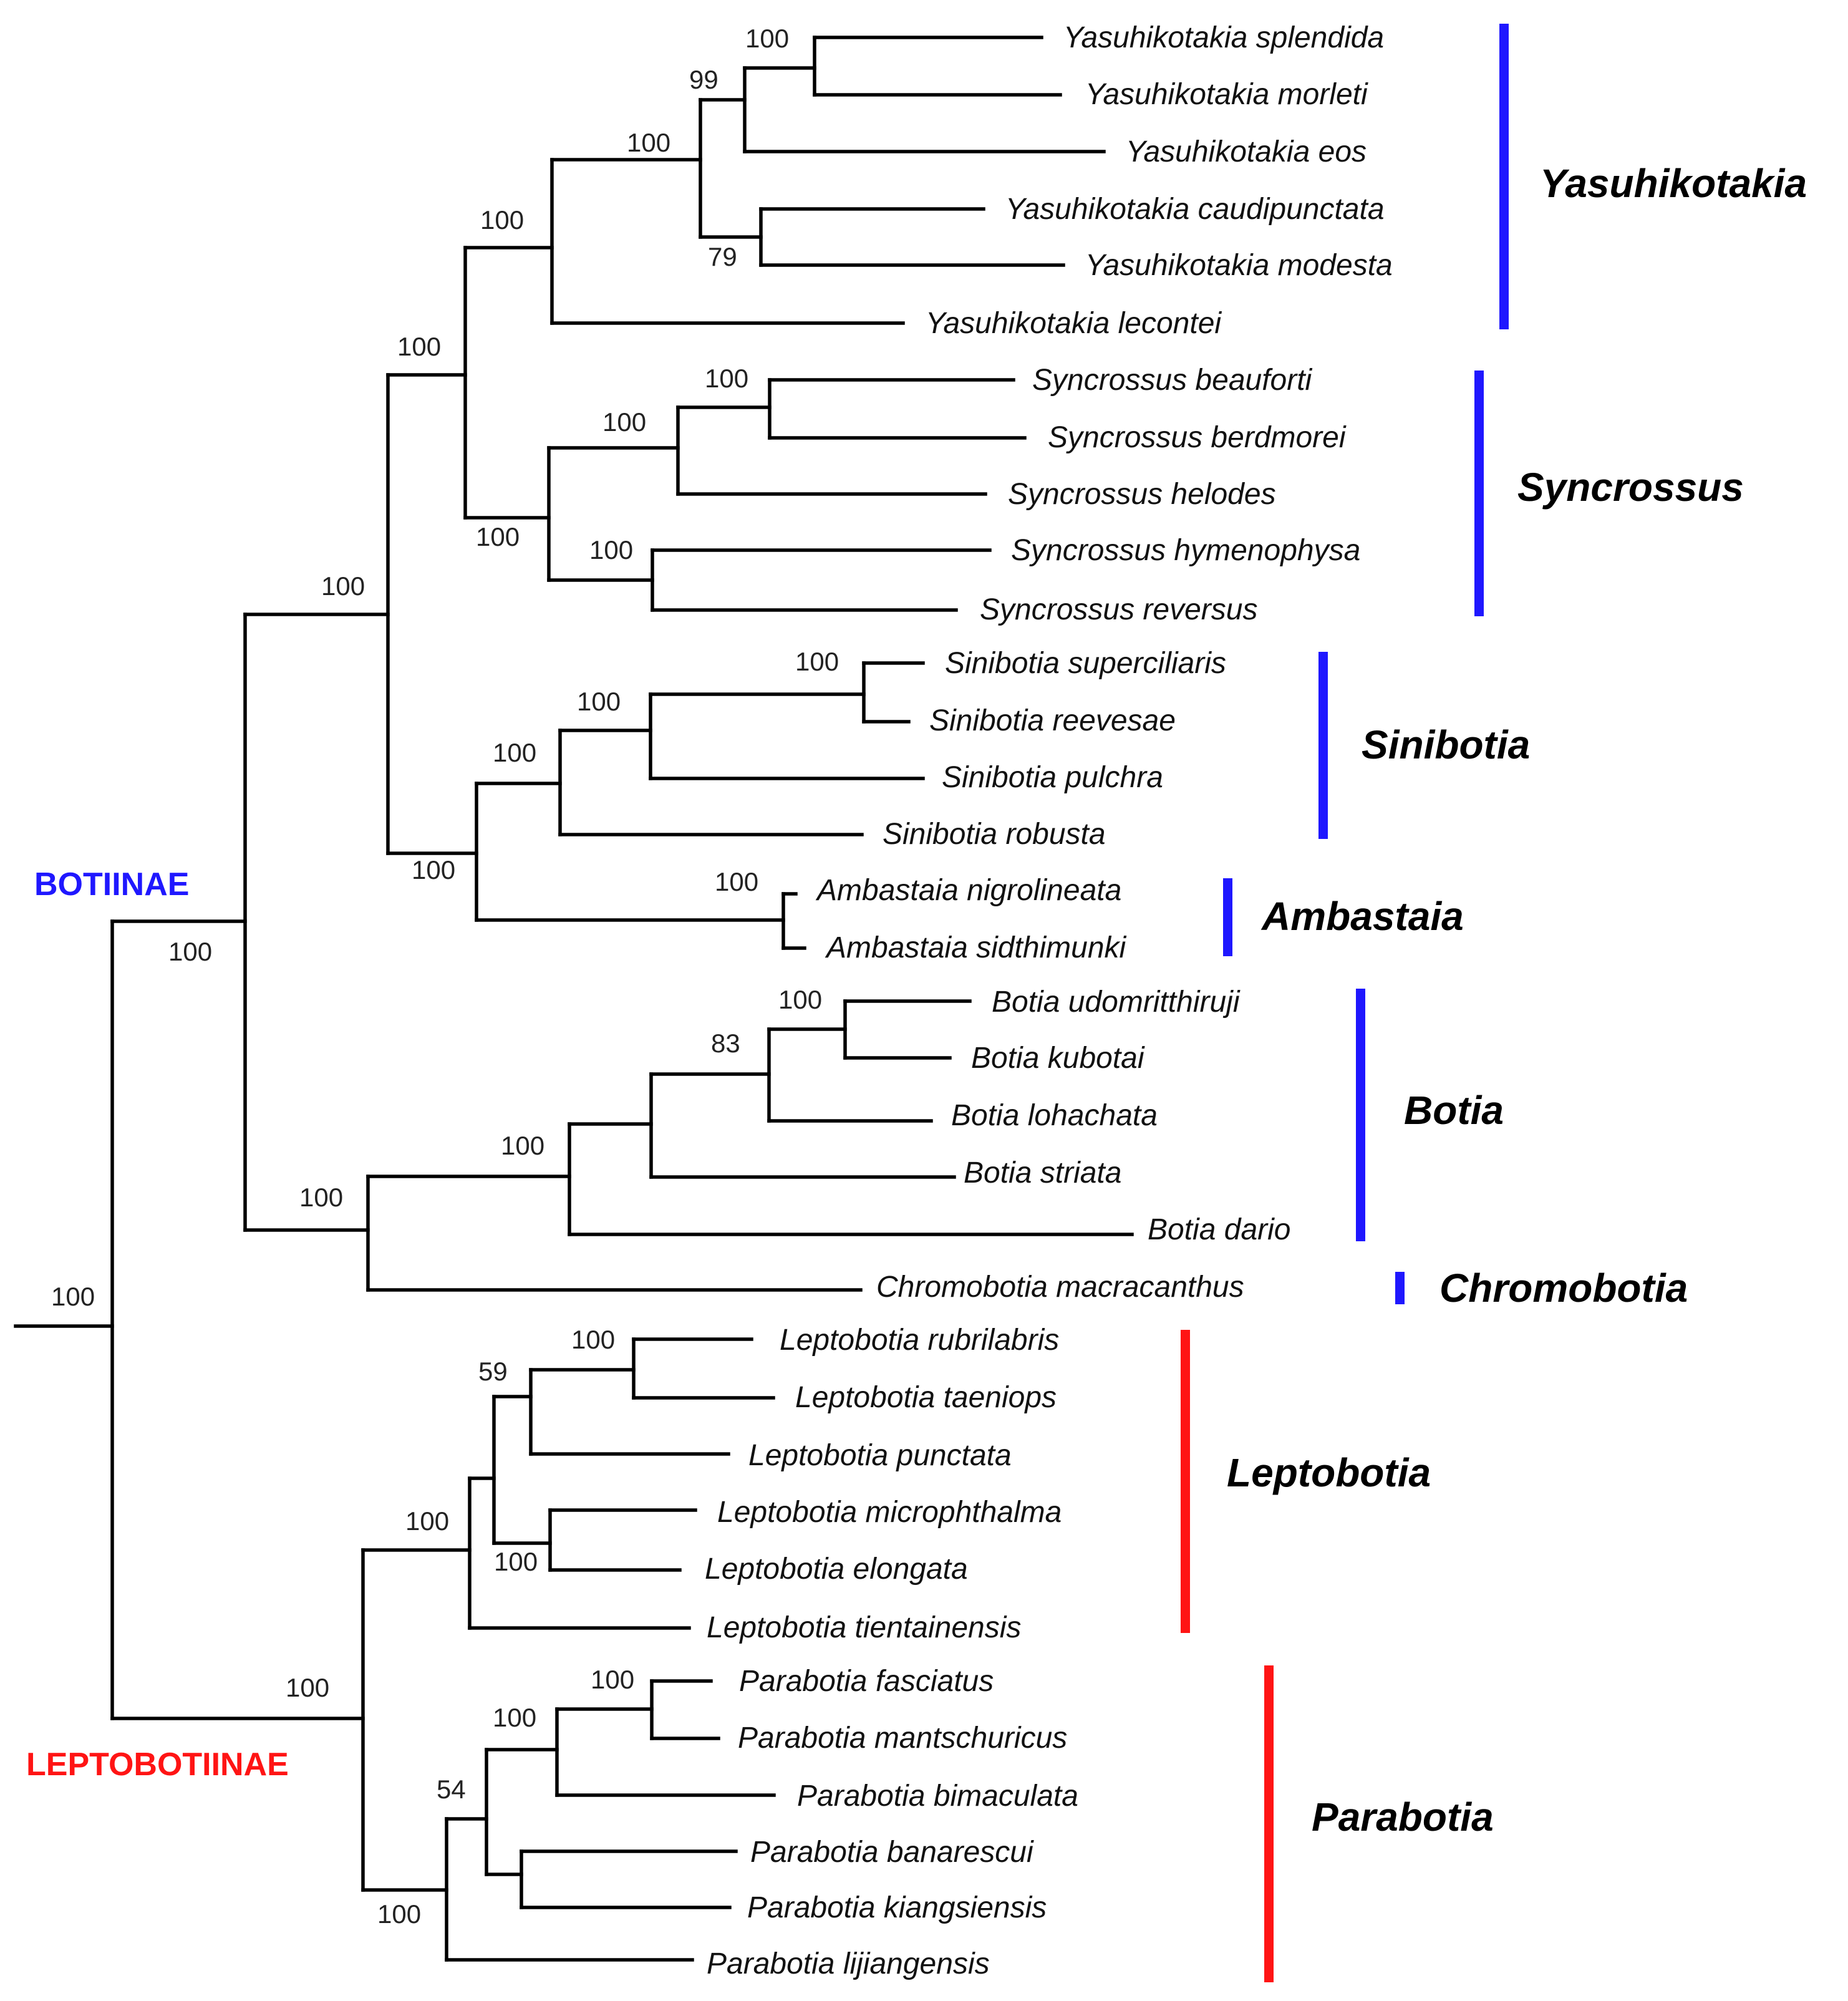 This screenshot has width=1848, height=2001. What do you see at coordinates (1360, 1115) in the screenshot?
I see `clade-bar-botia` at bounding box center [1360, 1115].